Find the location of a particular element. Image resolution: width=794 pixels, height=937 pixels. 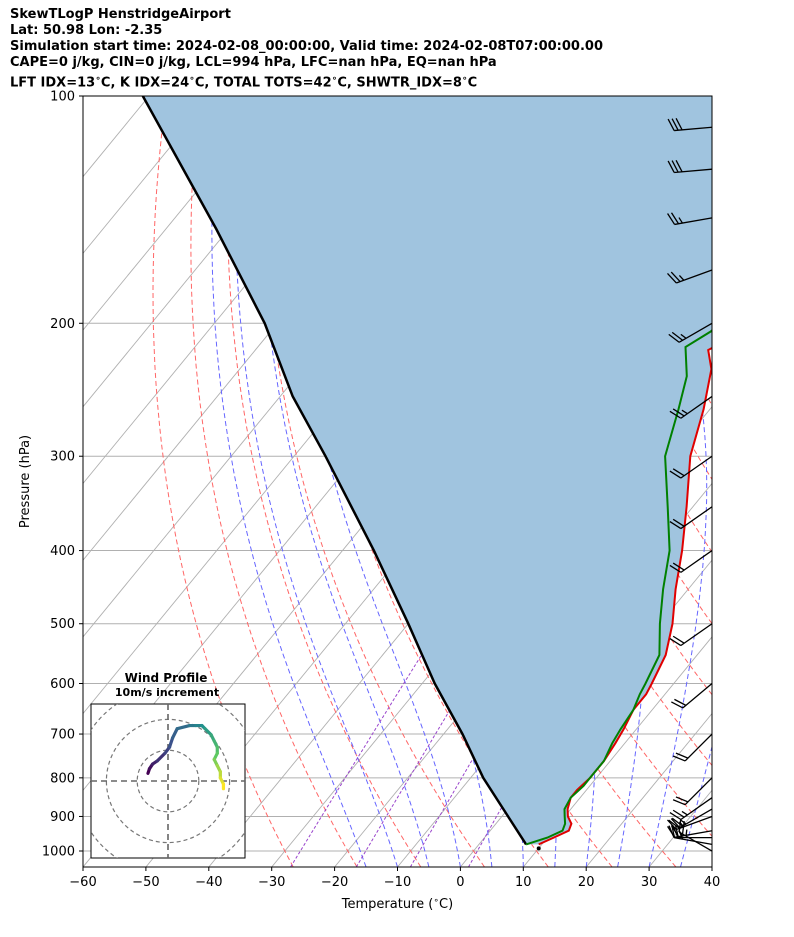

dewpoint-profile-line is located at coordinates (618, 587).